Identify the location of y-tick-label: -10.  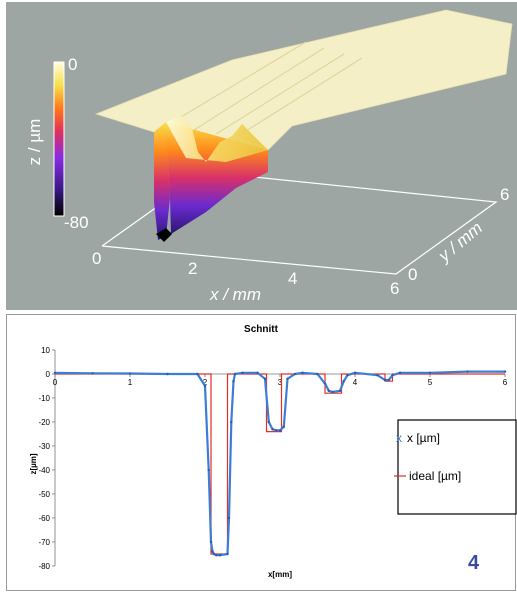
(44, 398).